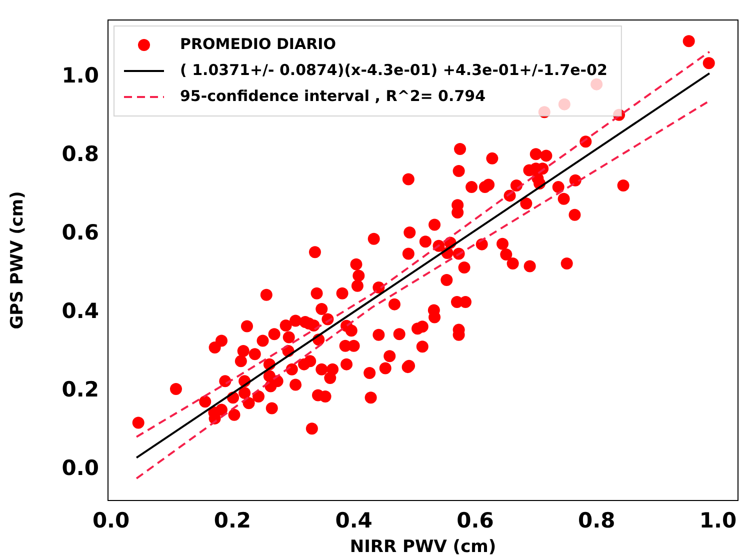 The width and height of the screenshot is (756, 558). Describe the element at coordinates (394, 69) in the screenshot. I see `legend-label: ( 1.0371+/- 0.0874)(x-4.3e-01) +4.3e-01+/-1.7e-02` at that location.